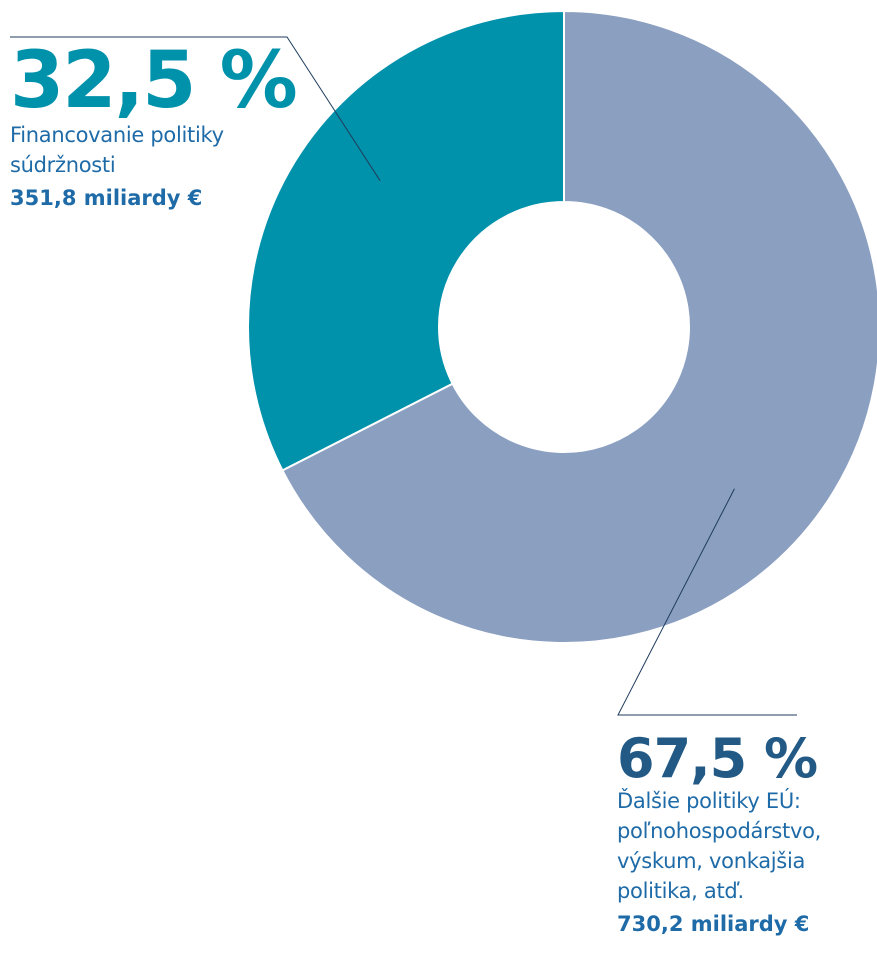 Image resolution: width=877 pixels, height=974 pixels. I want to click on leader-line-cohesion, so click(195, 108).